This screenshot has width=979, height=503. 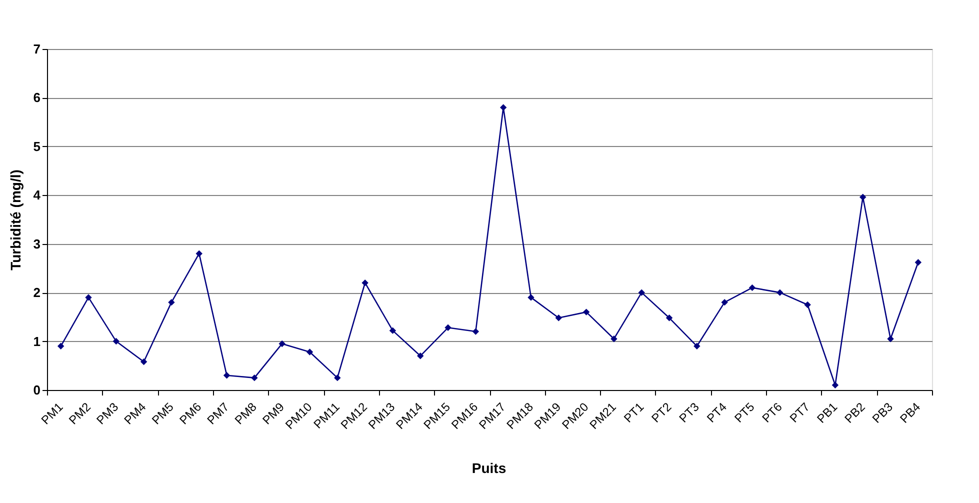 What do you see at coordinates (489, 468) in the screenshot?
I see `x-axis-title: Puits` at bounding box center [489, 468].